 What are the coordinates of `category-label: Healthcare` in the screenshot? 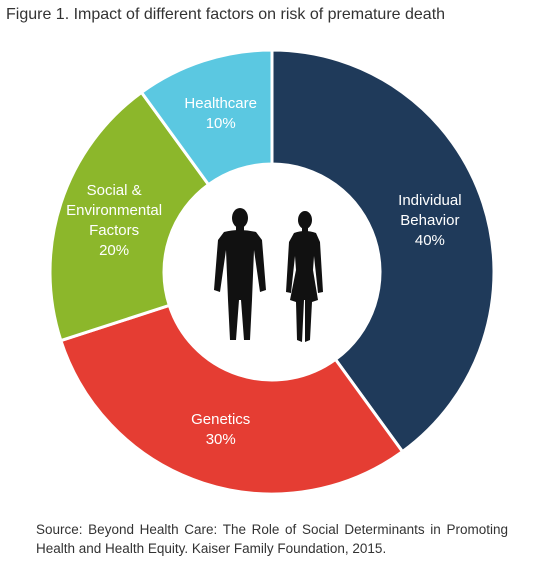 It's located at (220, 104).